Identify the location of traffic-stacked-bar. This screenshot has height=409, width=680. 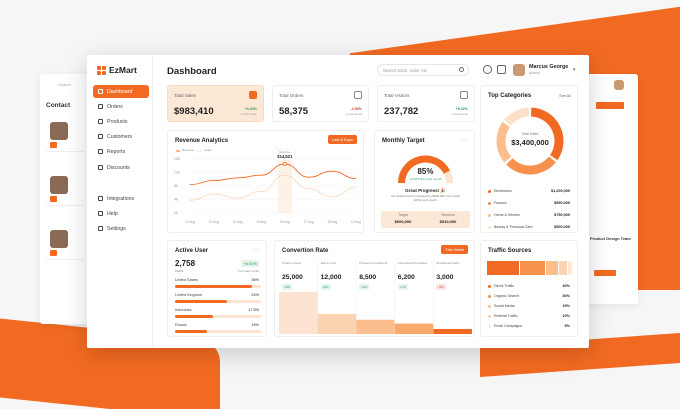
(530, 268).